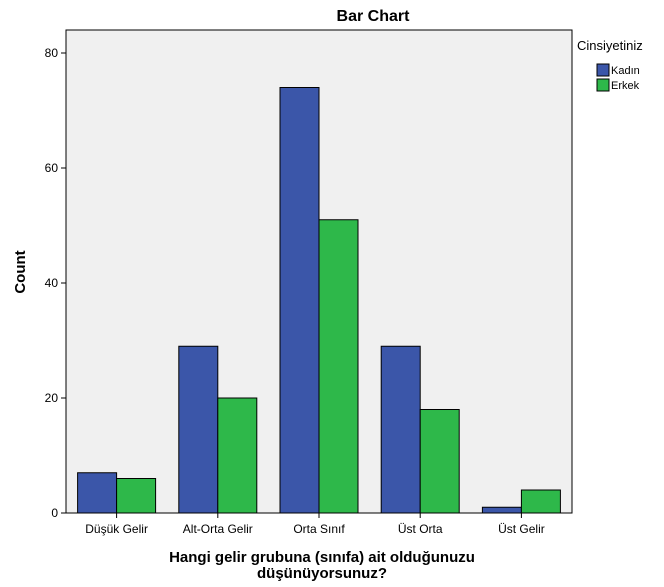 This screenshot has height=587, width=664. I want to click on y-tick-label: 40, so click(52, 283).